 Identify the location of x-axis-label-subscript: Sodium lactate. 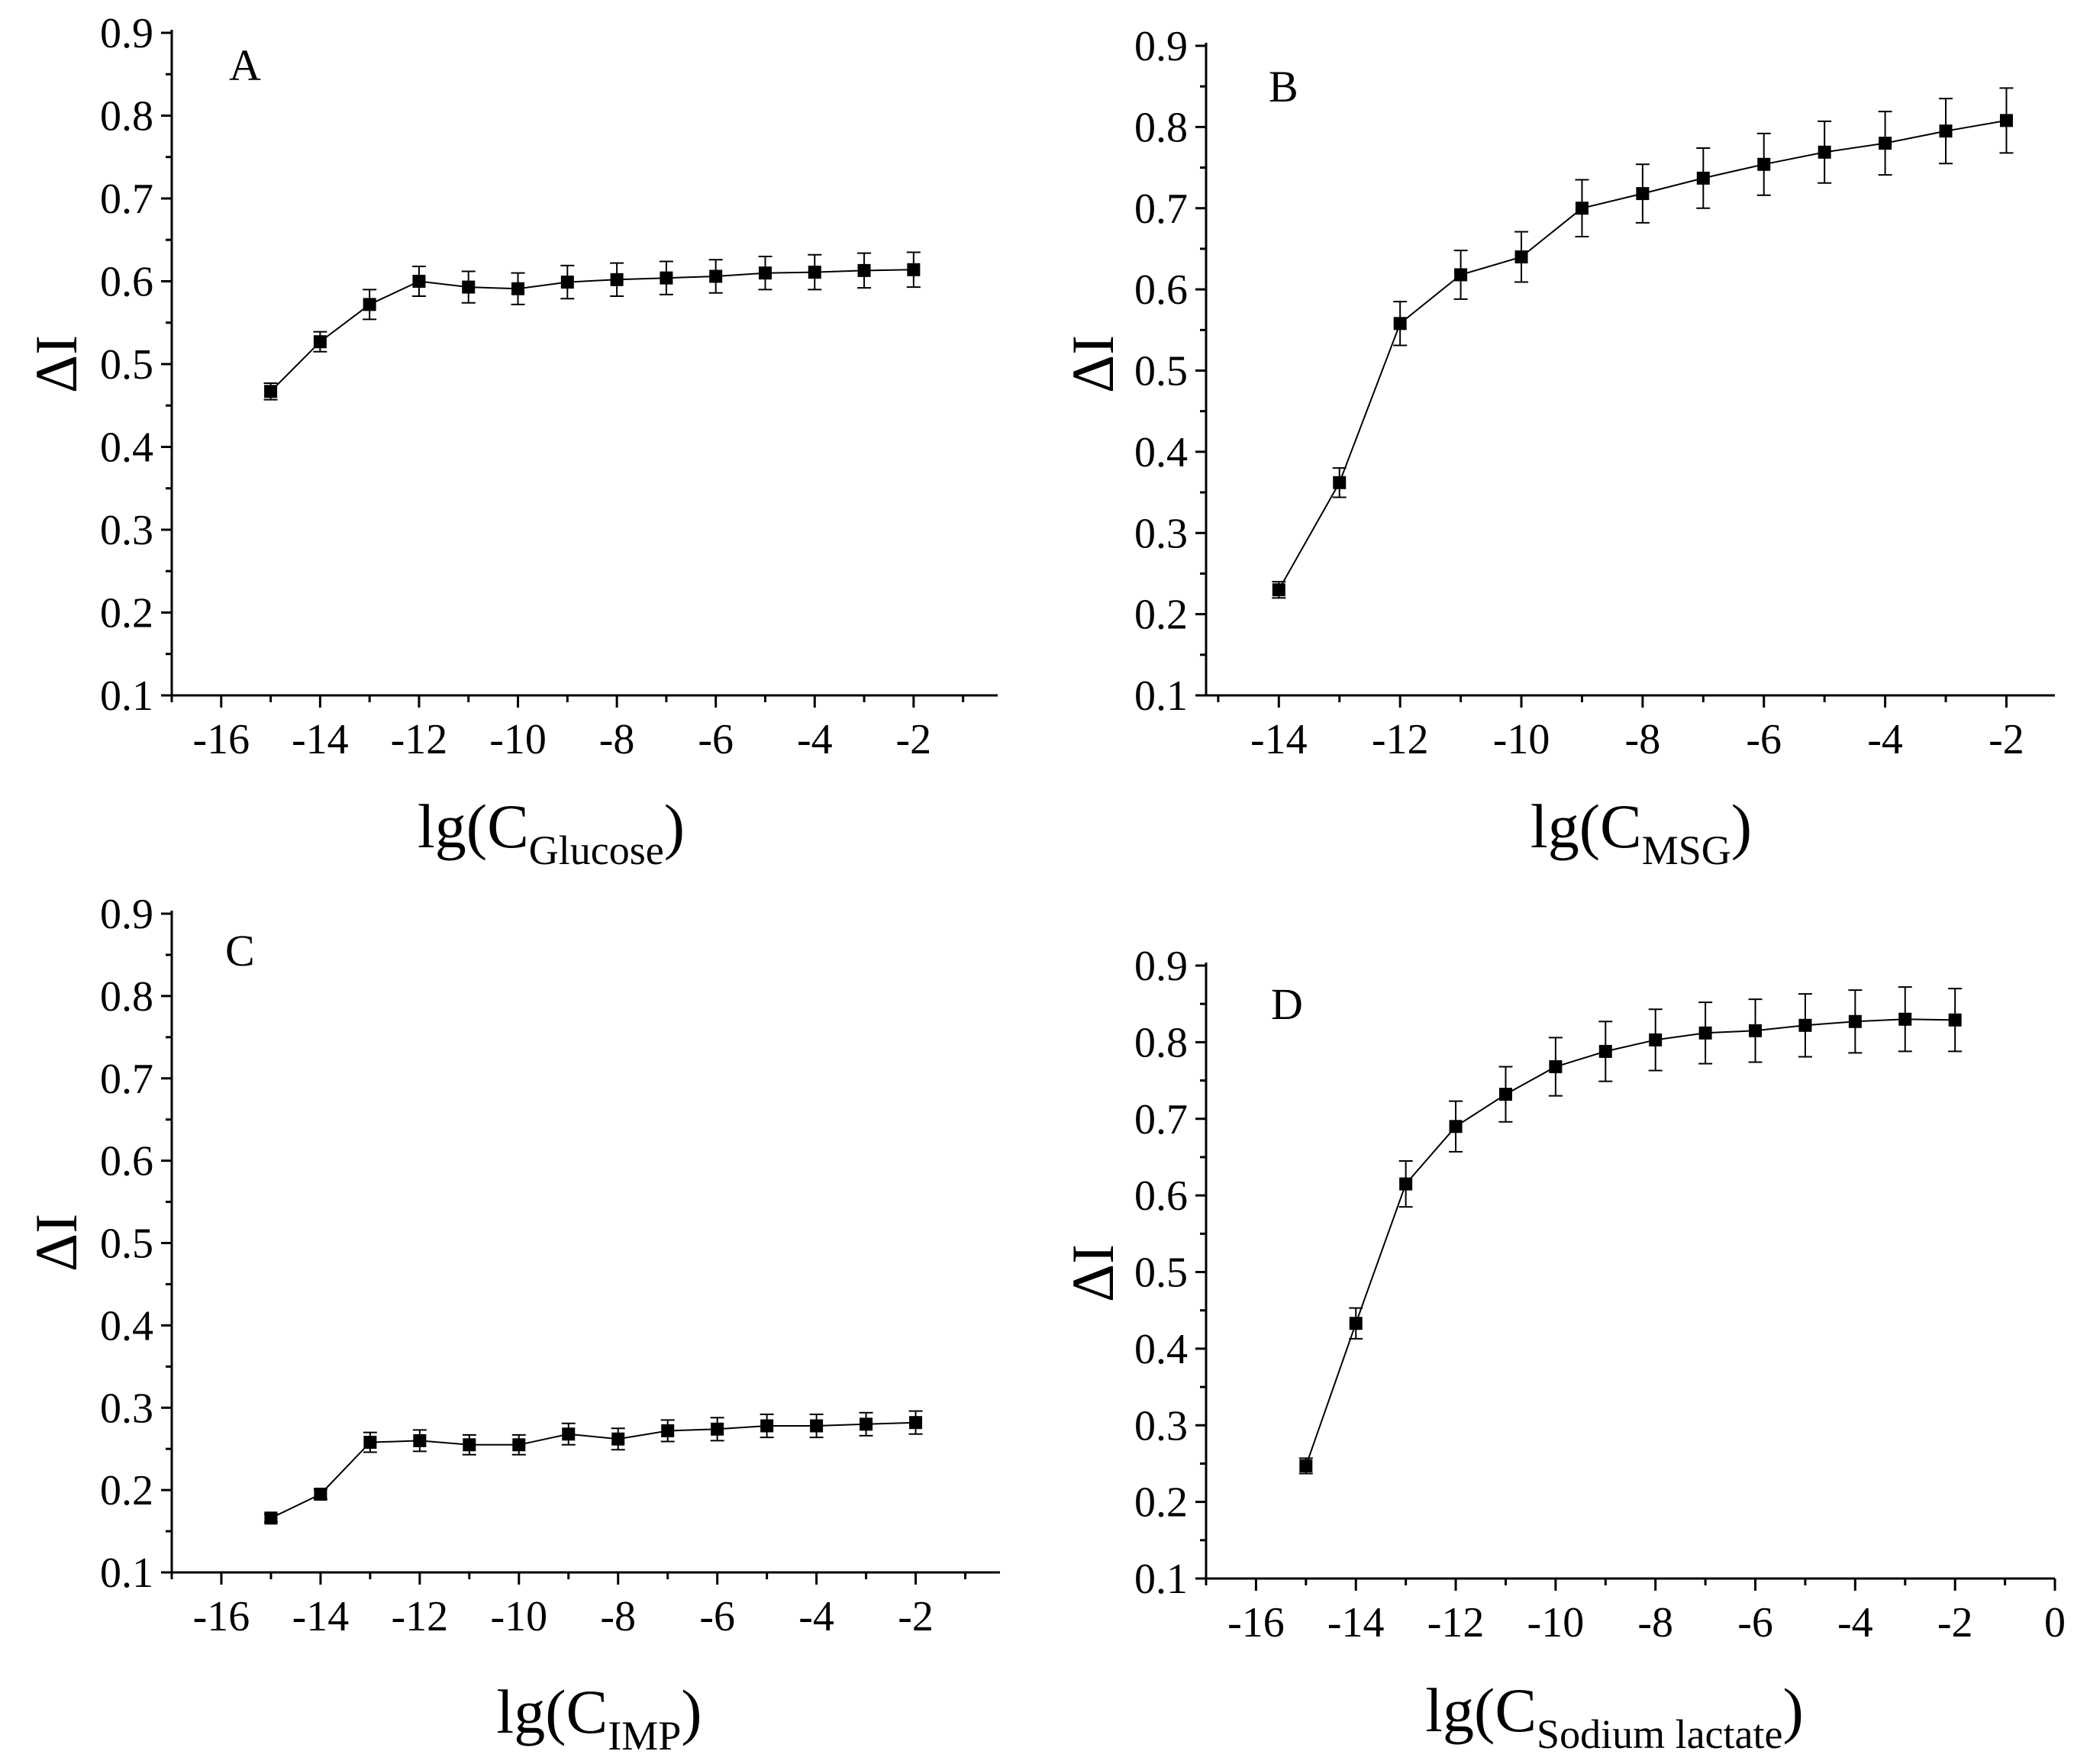
(1659, 1734).